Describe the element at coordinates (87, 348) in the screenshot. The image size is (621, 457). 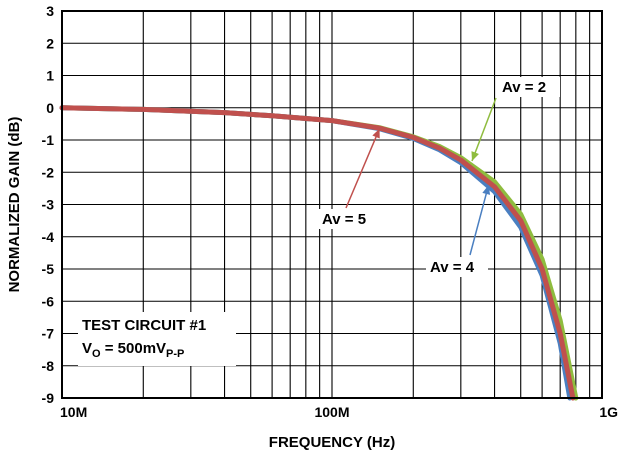
I see `voltage-symbol: V` at that location.